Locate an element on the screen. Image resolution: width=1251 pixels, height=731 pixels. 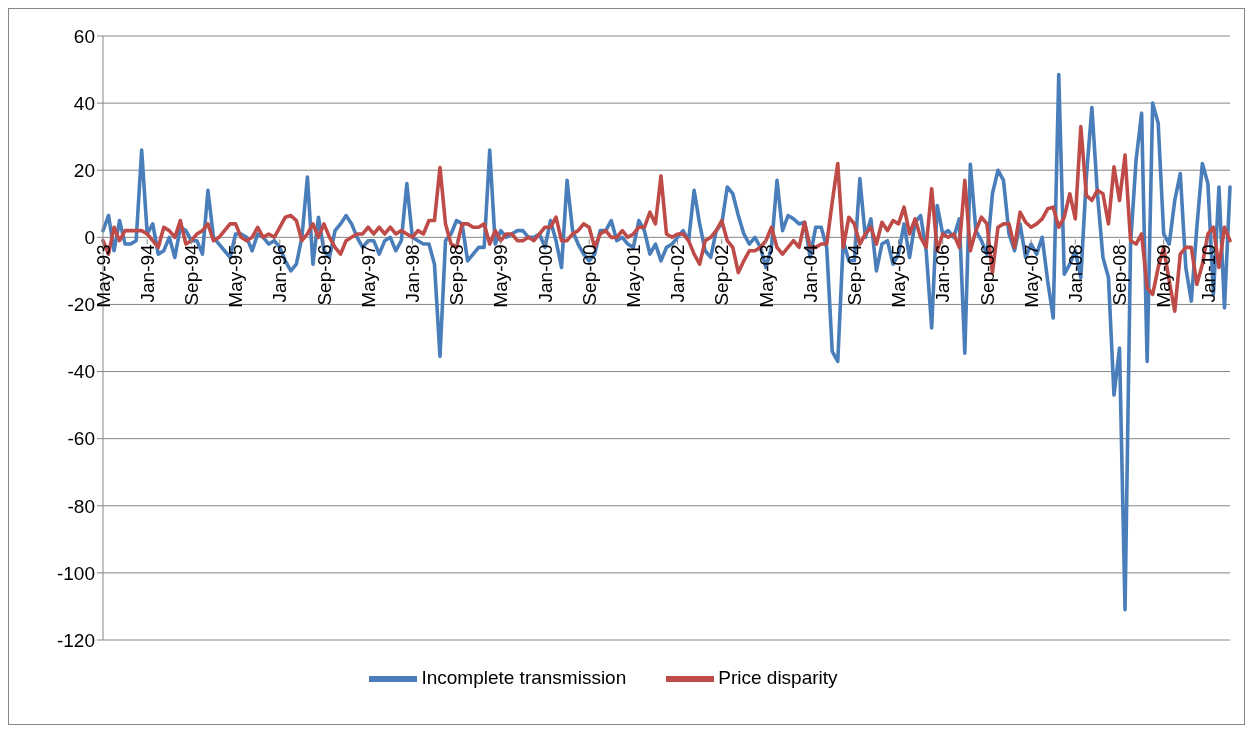
y-tick-label: 40 is located at coordinates (84, 103).